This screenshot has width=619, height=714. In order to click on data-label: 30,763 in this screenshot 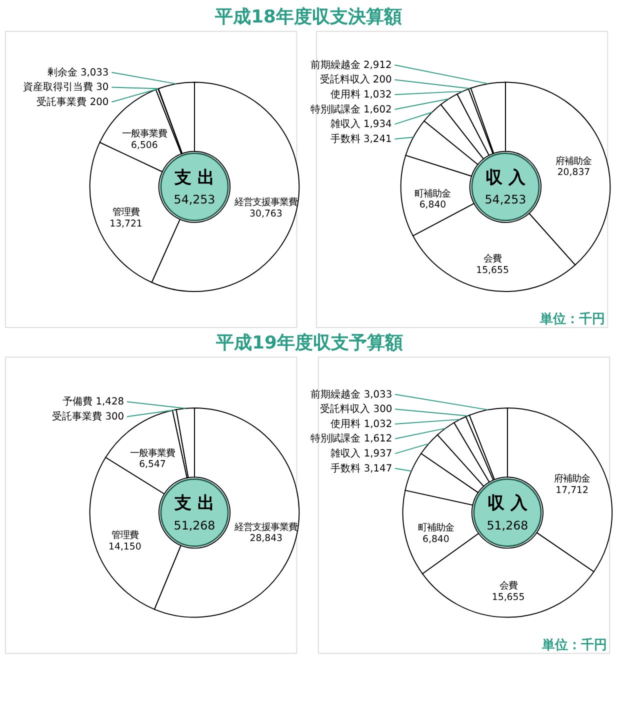, I will do `click(266, 214)`.